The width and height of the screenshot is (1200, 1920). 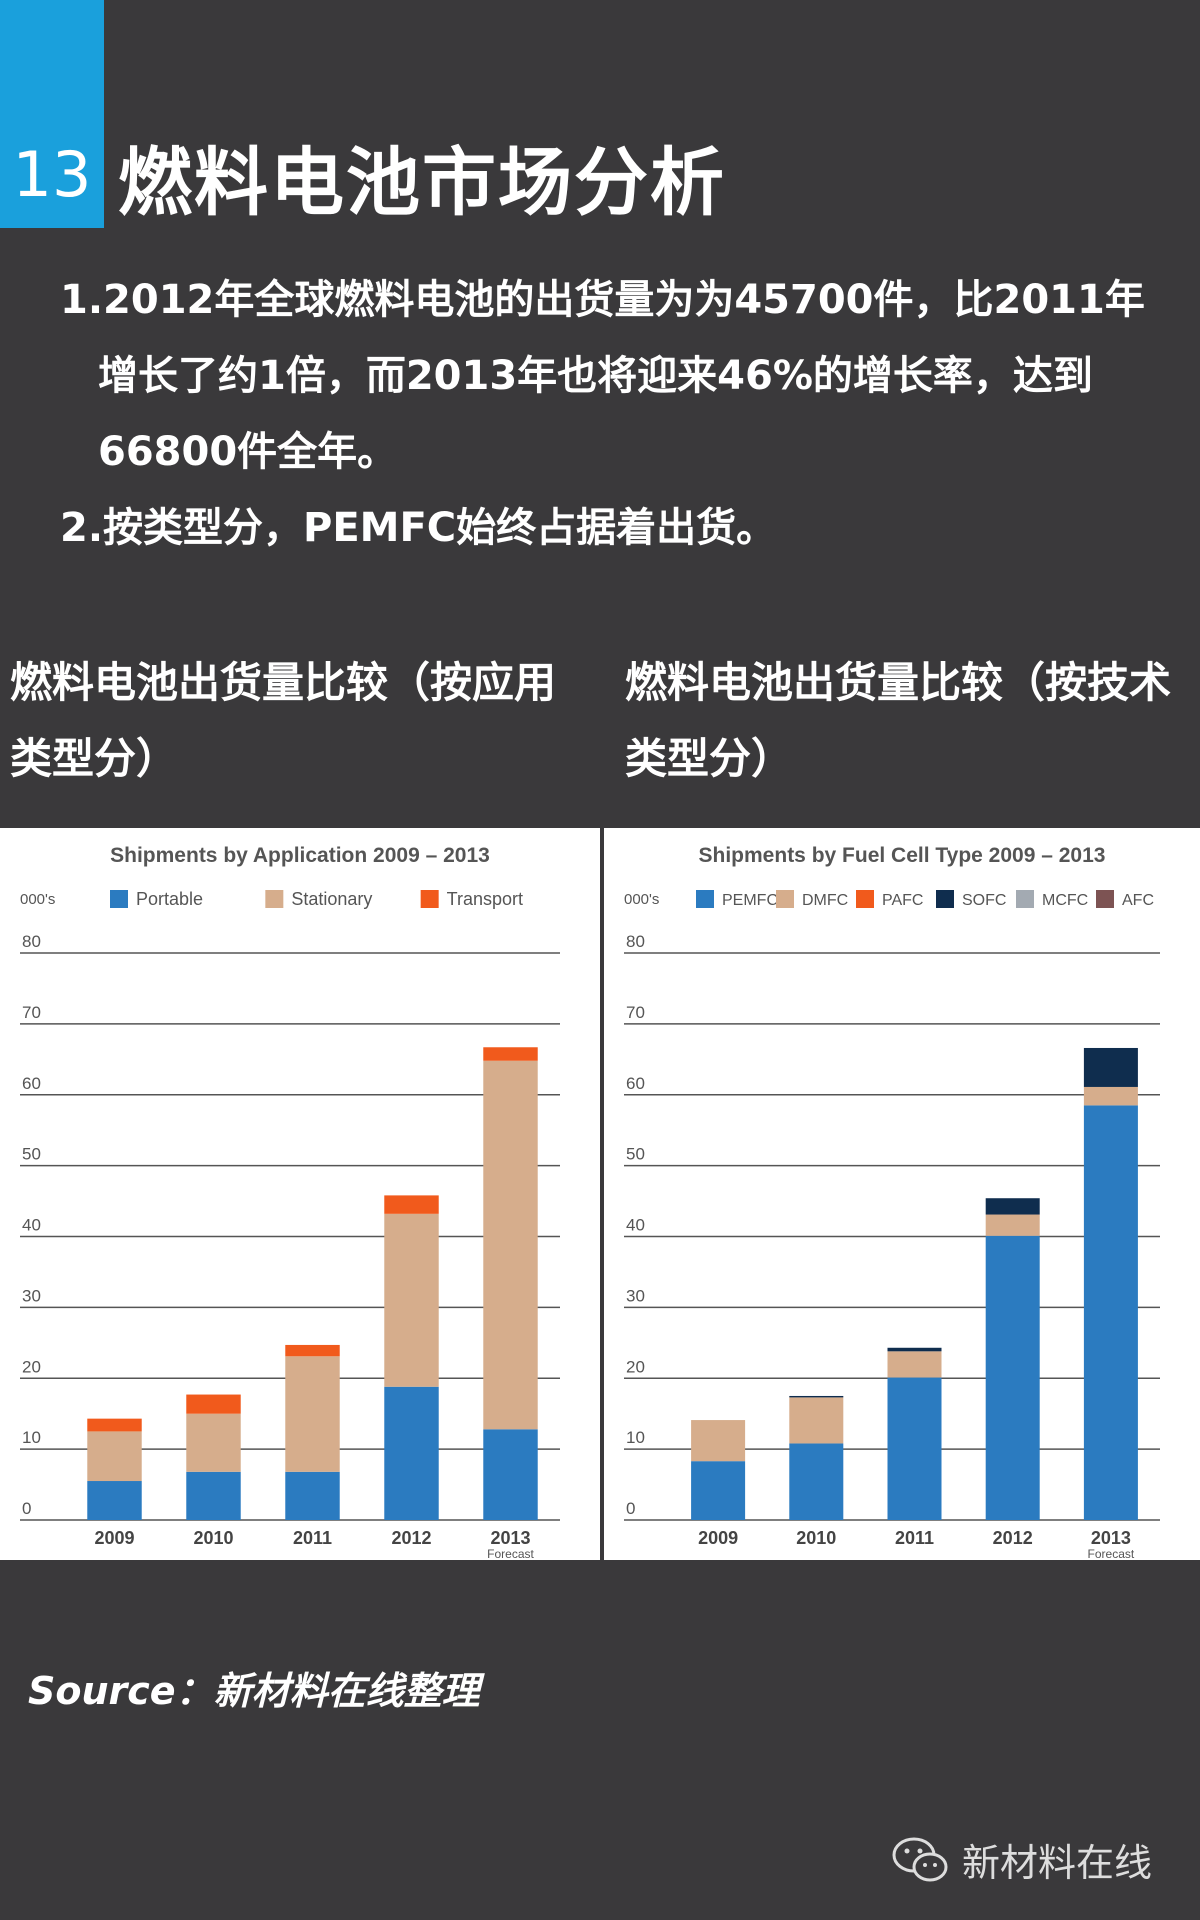 What do you see at coordinates (1057, 1863) in the screenshot?
I see `brand-name: 新材料在线` at bounding box center [1057, 1863].